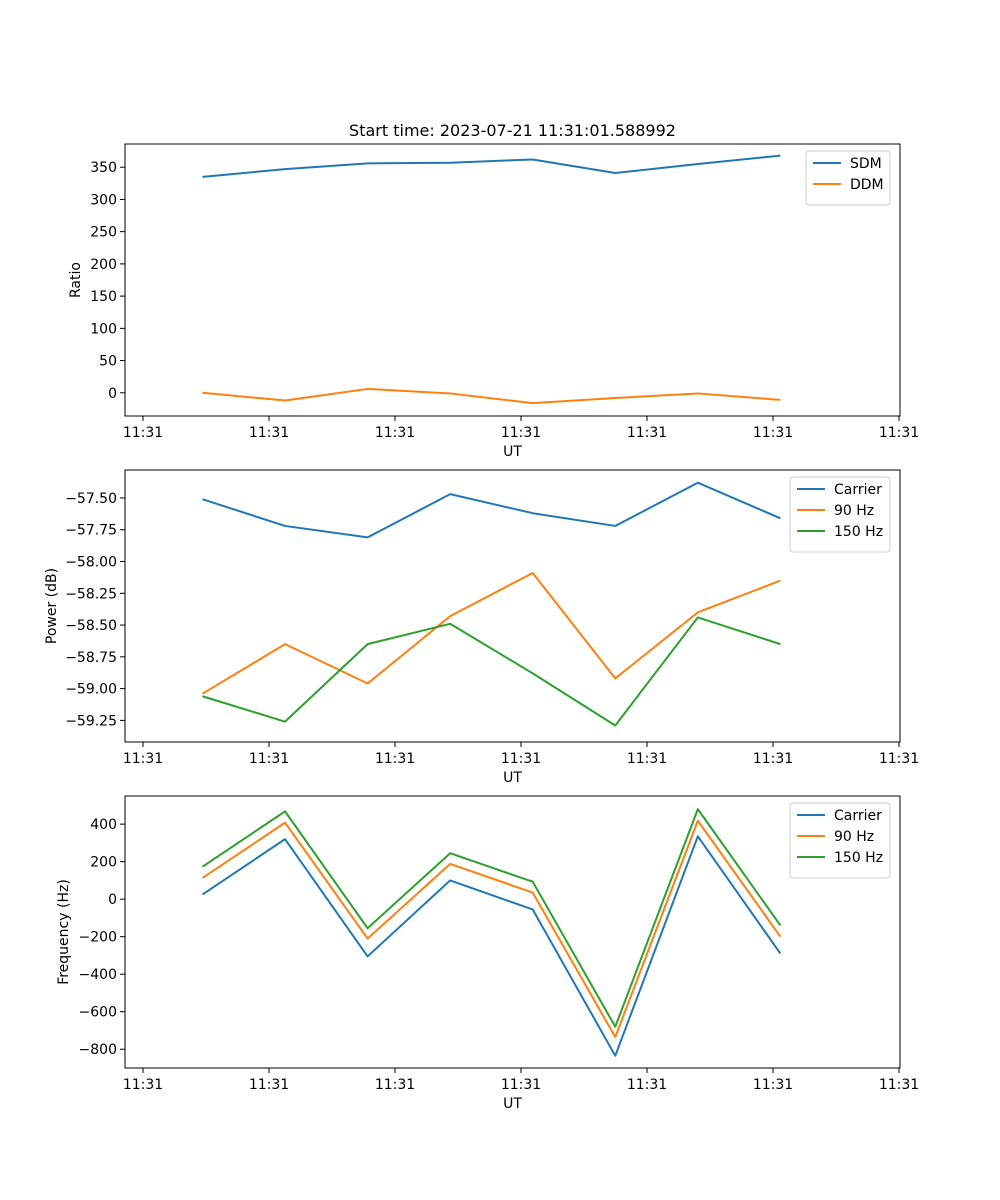  What do you see at coordinates (867, 185) in the screenshot?
I see `legend-label: DDM` at bounding box center [867, 185].